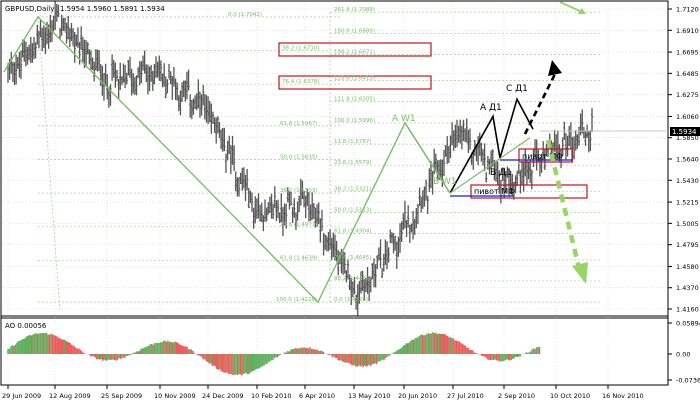  I want to click on fib-label-right: 76.4 (1.4645), so click(353, 258).